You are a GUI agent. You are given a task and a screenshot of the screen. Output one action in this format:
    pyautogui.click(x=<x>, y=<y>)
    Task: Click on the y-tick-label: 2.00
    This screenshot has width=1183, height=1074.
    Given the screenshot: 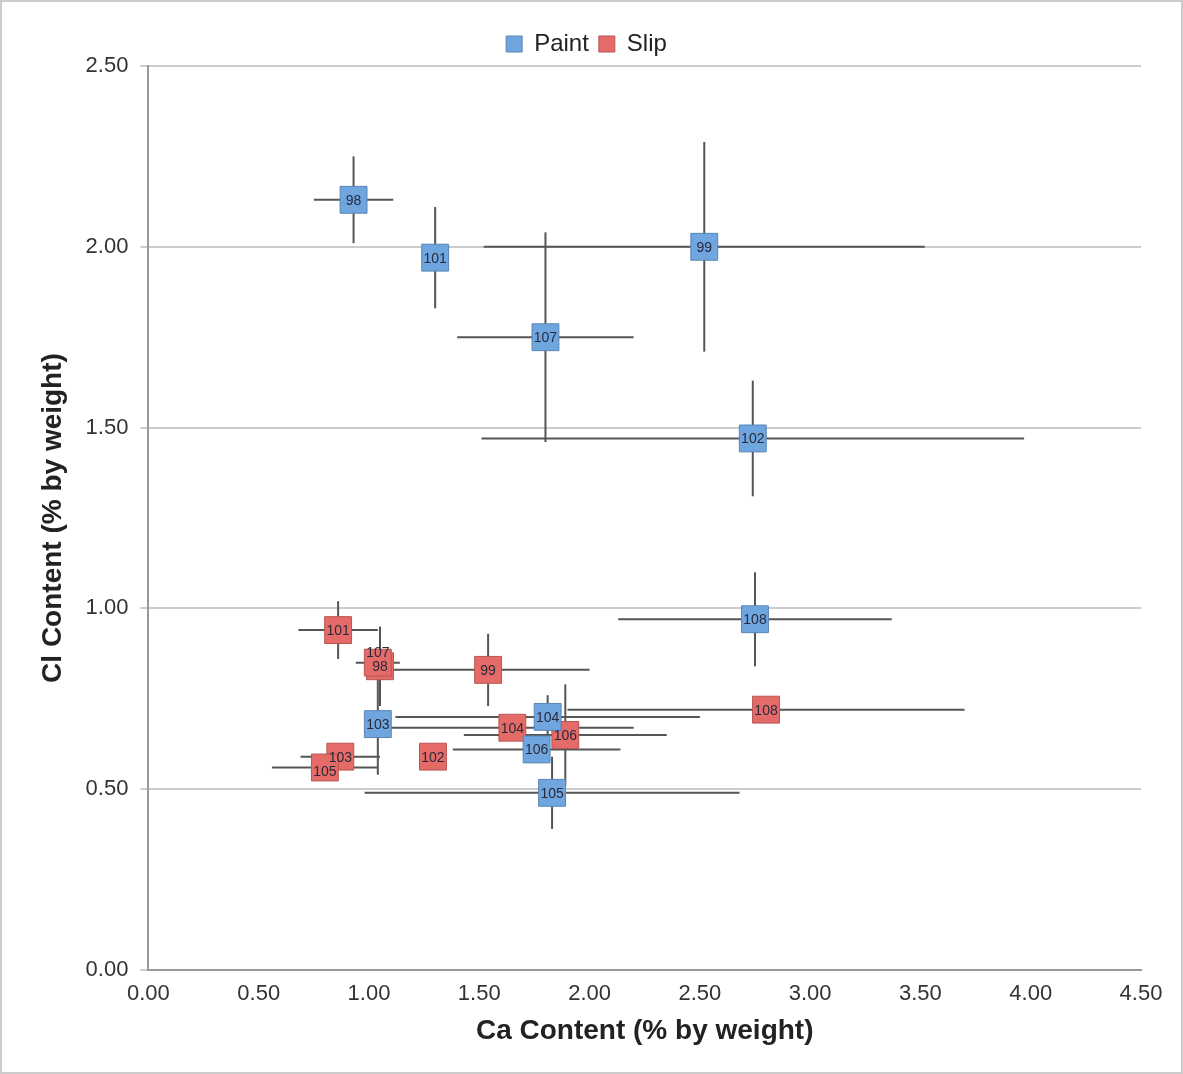 What is the action you would take?
    pyautogui.click(x=107, y=245)
    